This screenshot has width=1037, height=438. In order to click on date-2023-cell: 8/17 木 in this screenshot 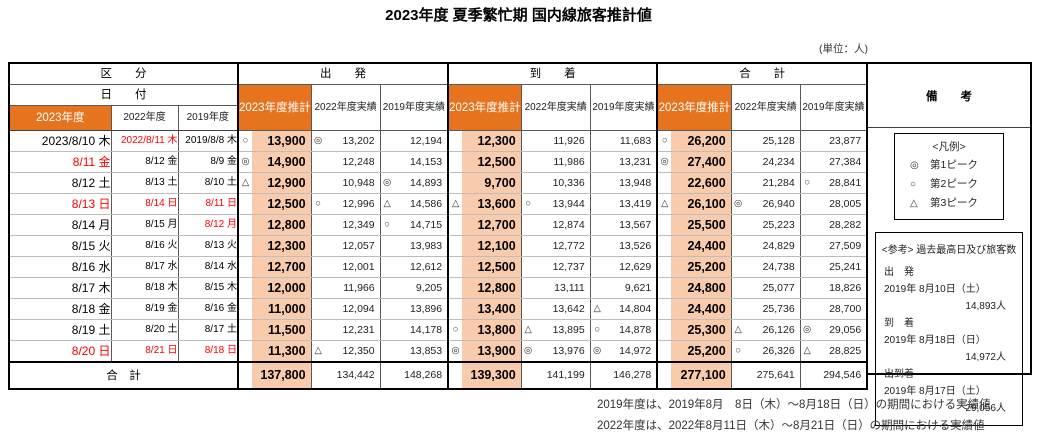, I will do `click(60, 288)`.